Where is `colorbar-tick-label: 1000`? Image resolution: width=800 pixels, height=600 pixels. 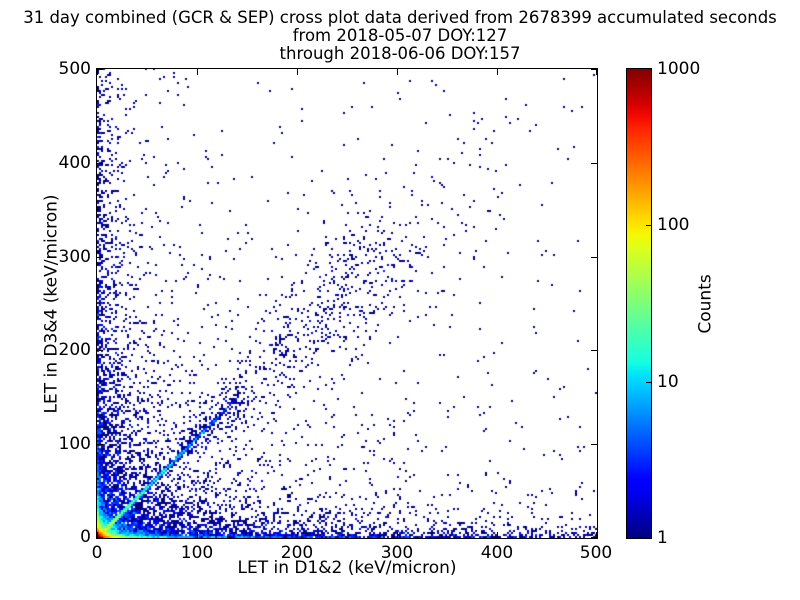
colorbar-tick-label: 1000 is located at coordinates (679, 69).